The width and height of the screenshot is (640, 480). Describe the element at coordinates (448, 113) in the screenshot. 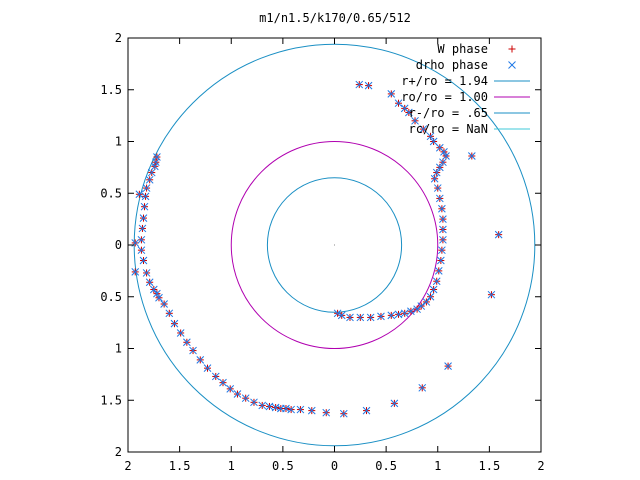

I see `legend-label: r-/ro = .65` at that location.